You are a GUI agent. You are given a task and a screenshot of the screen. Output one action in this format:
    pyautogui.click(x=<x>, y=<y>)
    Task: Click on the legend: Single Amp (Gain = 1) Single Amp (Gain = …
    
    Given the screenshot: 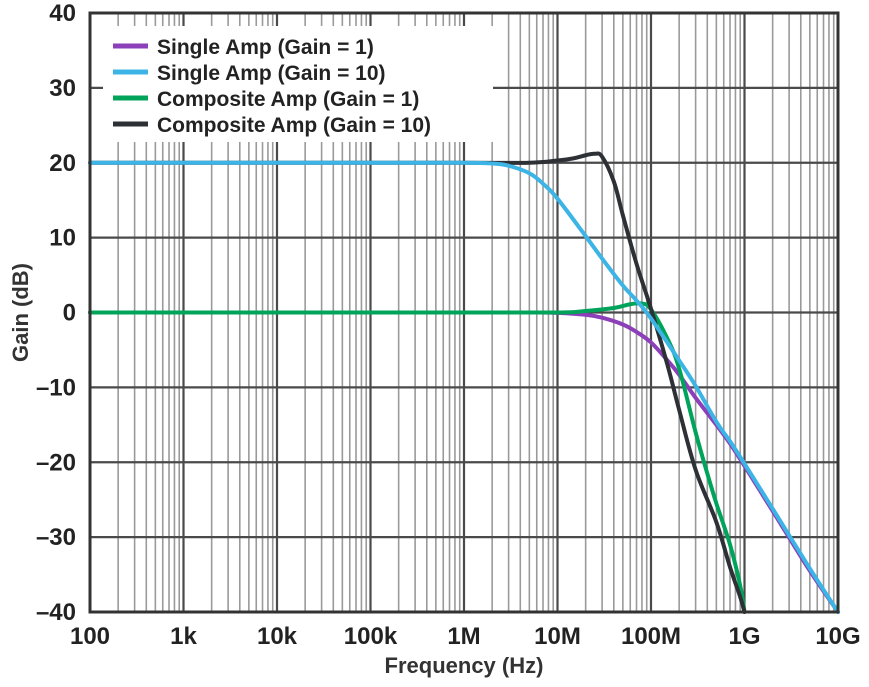 What is the action you would take?
    pyautogui.click(x=298, y=84)
    